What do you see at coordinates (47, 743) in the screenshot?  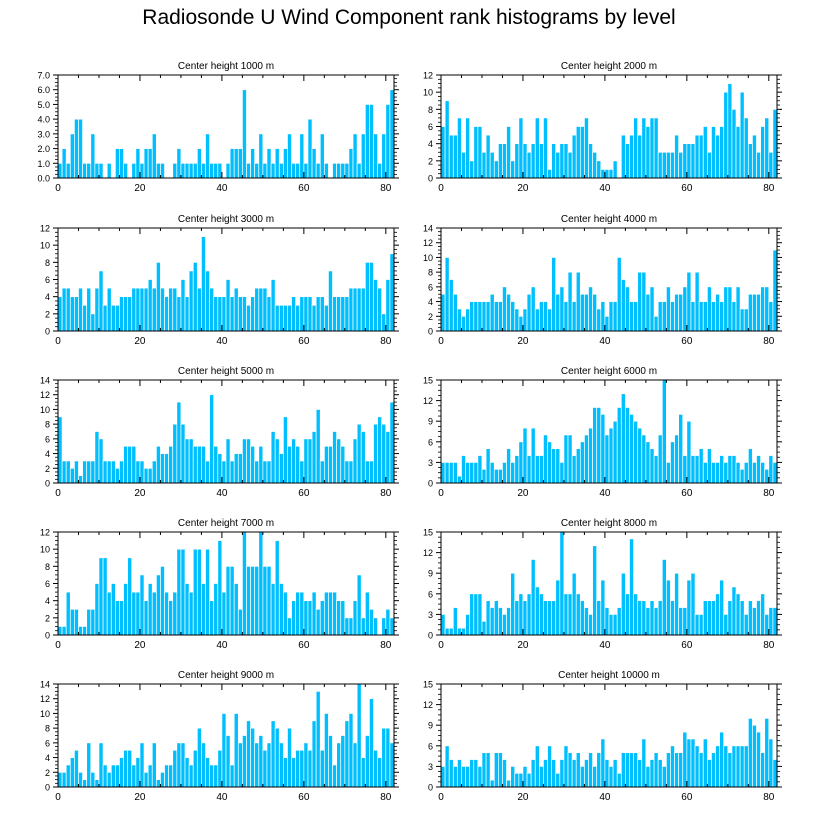 I see `y-tick-label: 6` at bounding box center [47, 743].